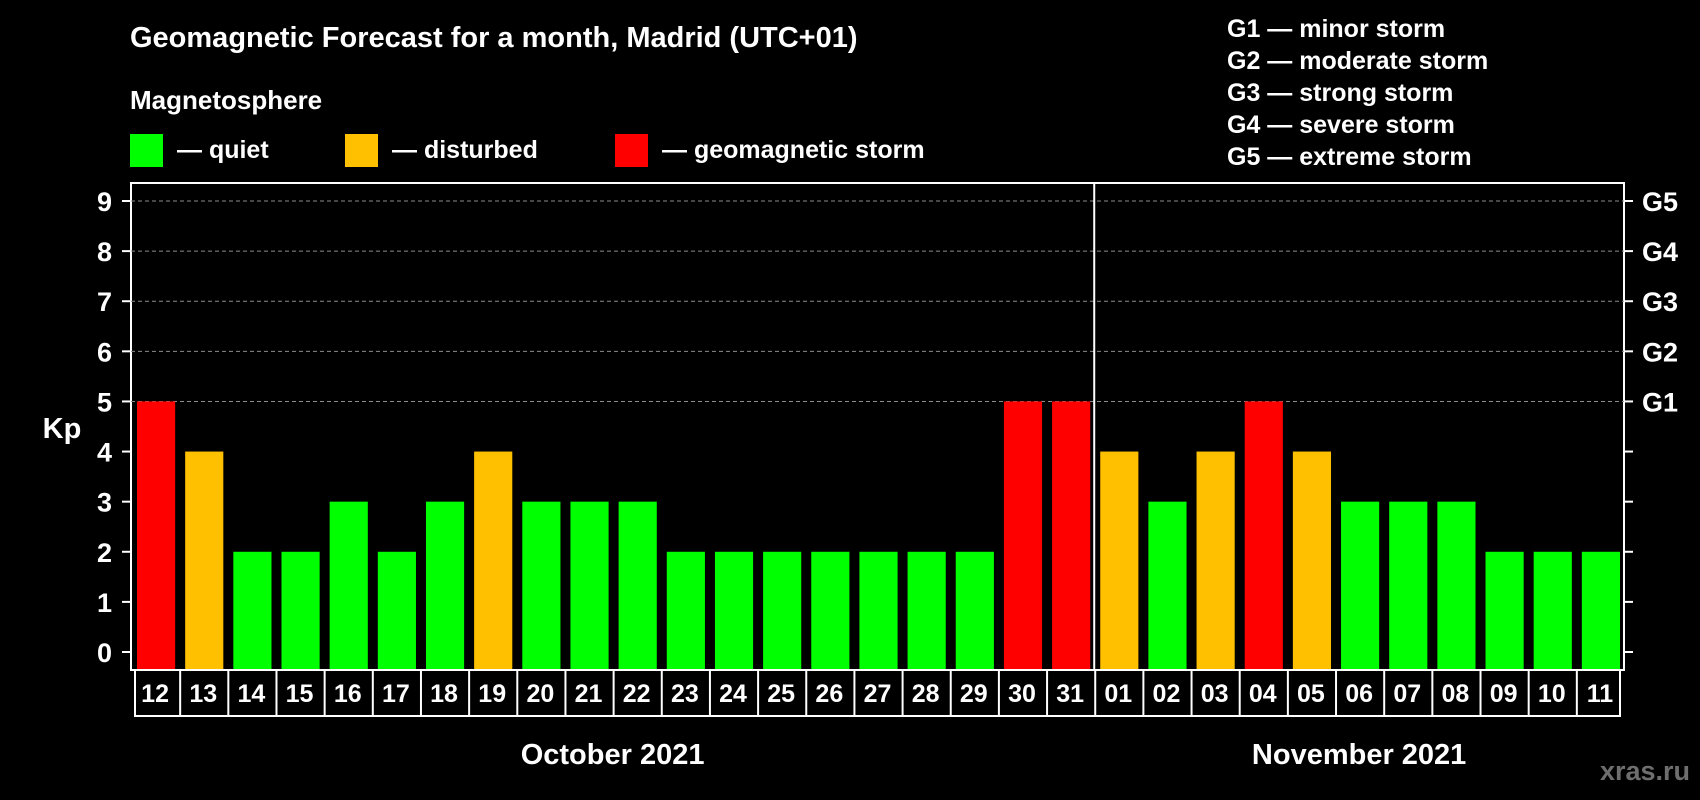 The image size is (1700, 800). Describe the element at coordinates (226, 100) in the screenshot. I see `chart-subtitle: Magnetosphere` at that location.